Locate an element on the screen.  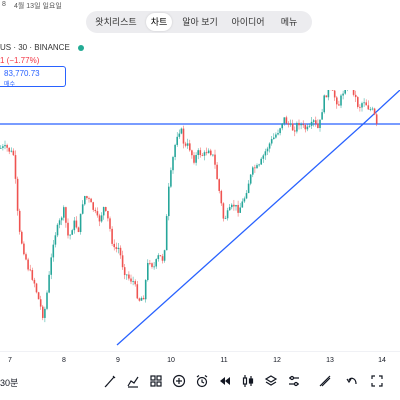
bottom-toolbar: 30분 is located at coordinates (200, 384).